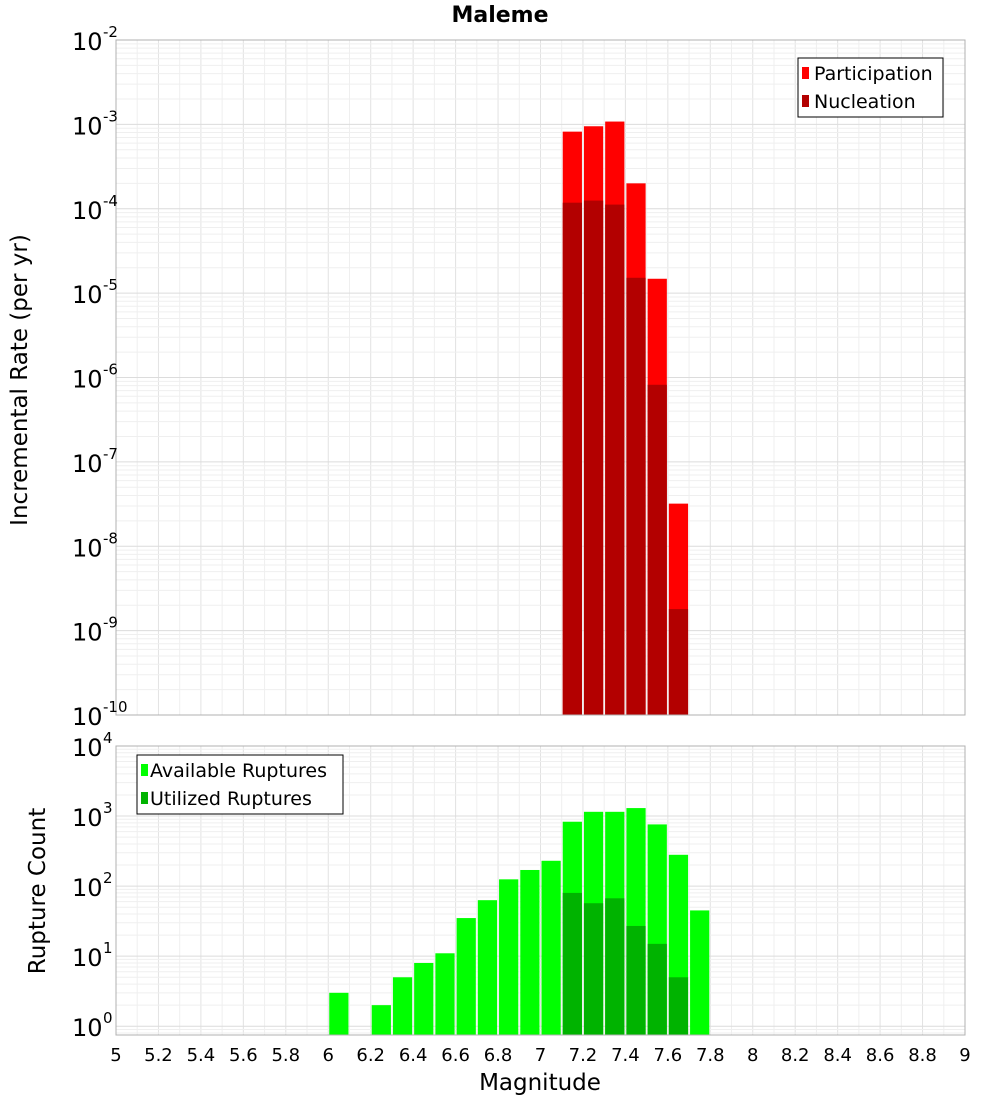 This screenshot has height=1100, width=1000. I want to click on available-legend-swatch, so click(144, 770).